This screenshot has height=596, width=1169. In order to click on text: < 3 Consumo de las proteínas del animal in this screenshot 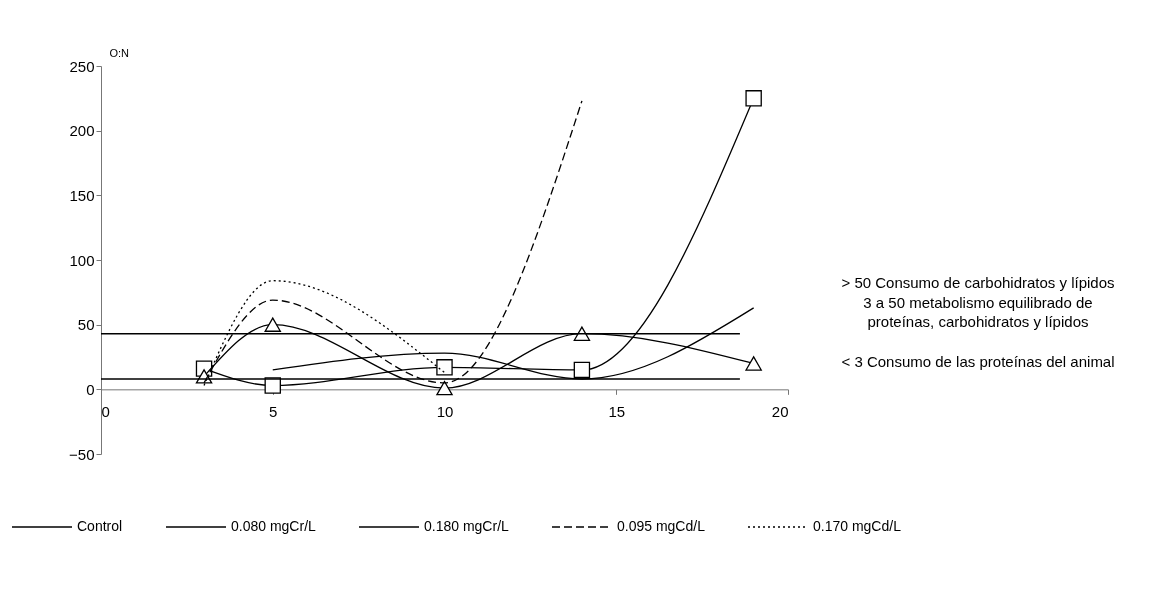, I will do `click(978, 361)`.